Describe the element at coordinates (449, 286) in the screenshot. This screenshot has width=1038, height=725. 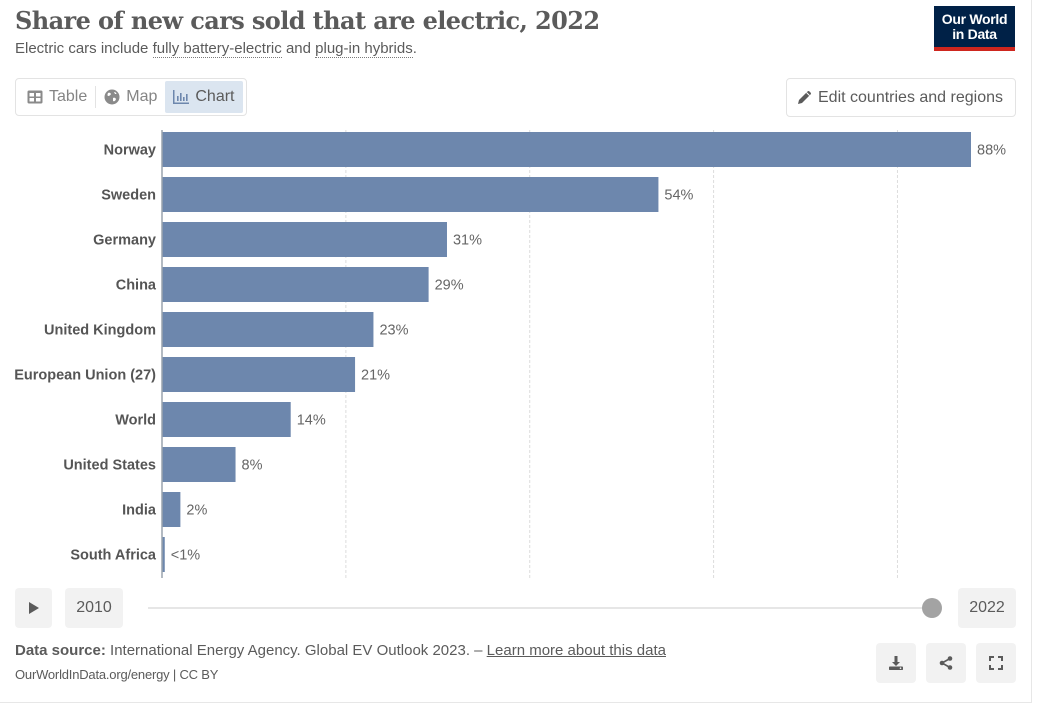
I see `value-label: 29%` at that location.